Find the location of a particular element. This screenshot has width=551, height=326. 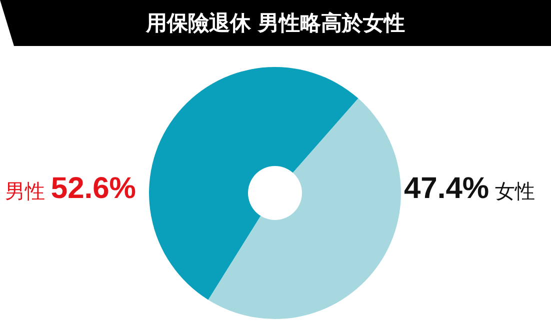

data-label: 52.6% is located at coordinates (93, 188).